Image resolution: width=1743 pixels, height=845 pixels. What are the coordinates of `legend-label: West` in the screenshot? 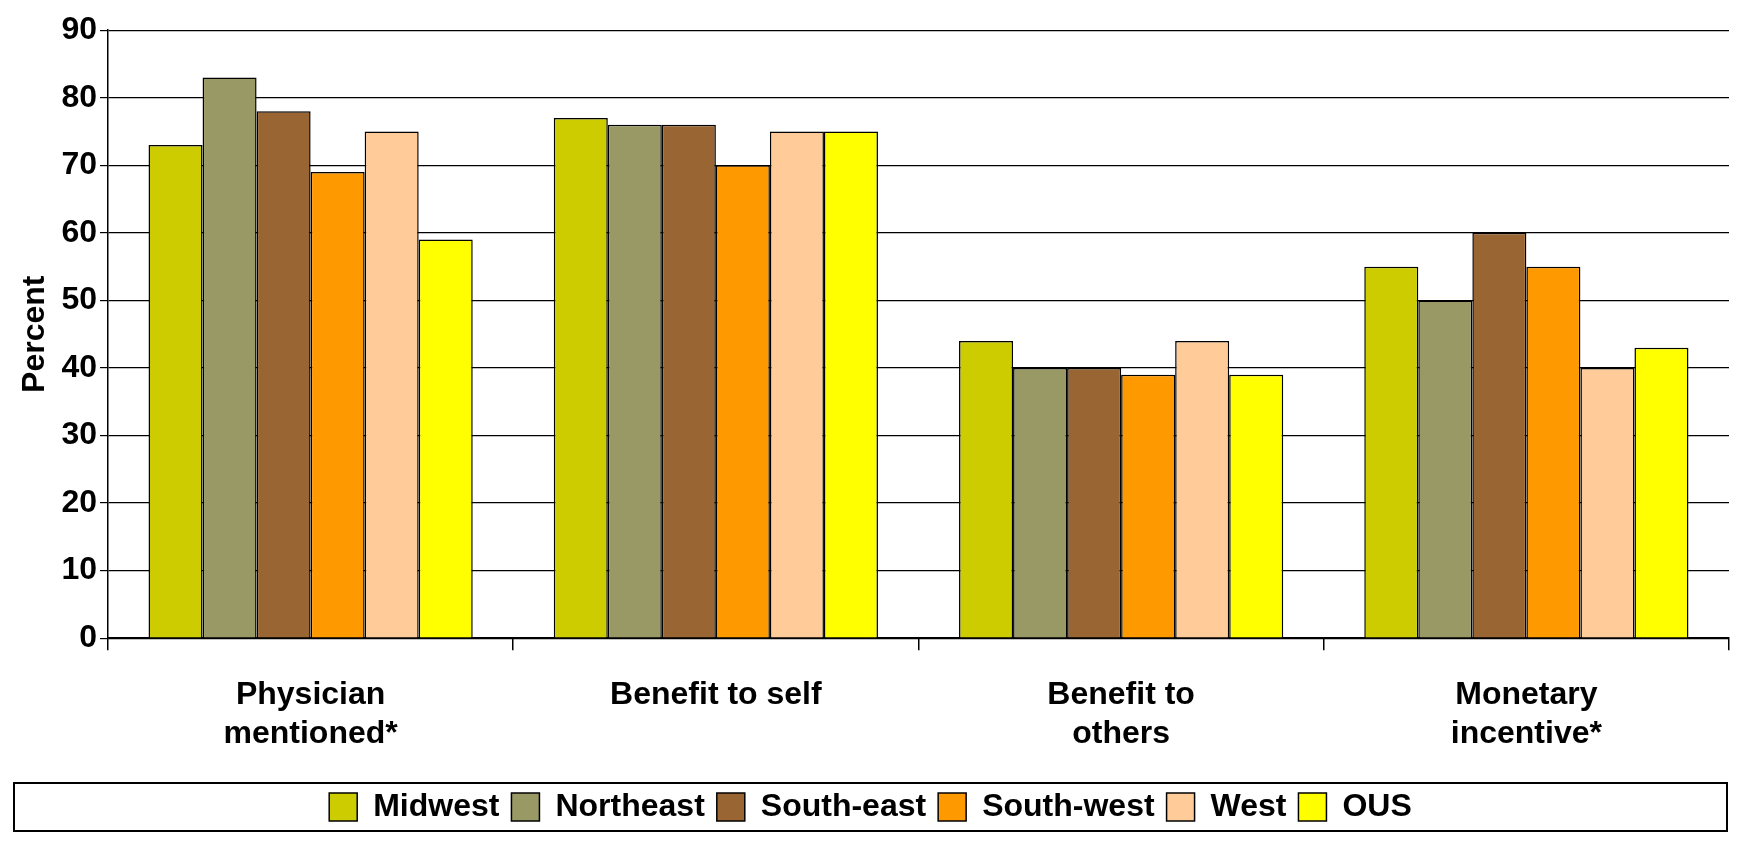 It's located at (1248, 804).